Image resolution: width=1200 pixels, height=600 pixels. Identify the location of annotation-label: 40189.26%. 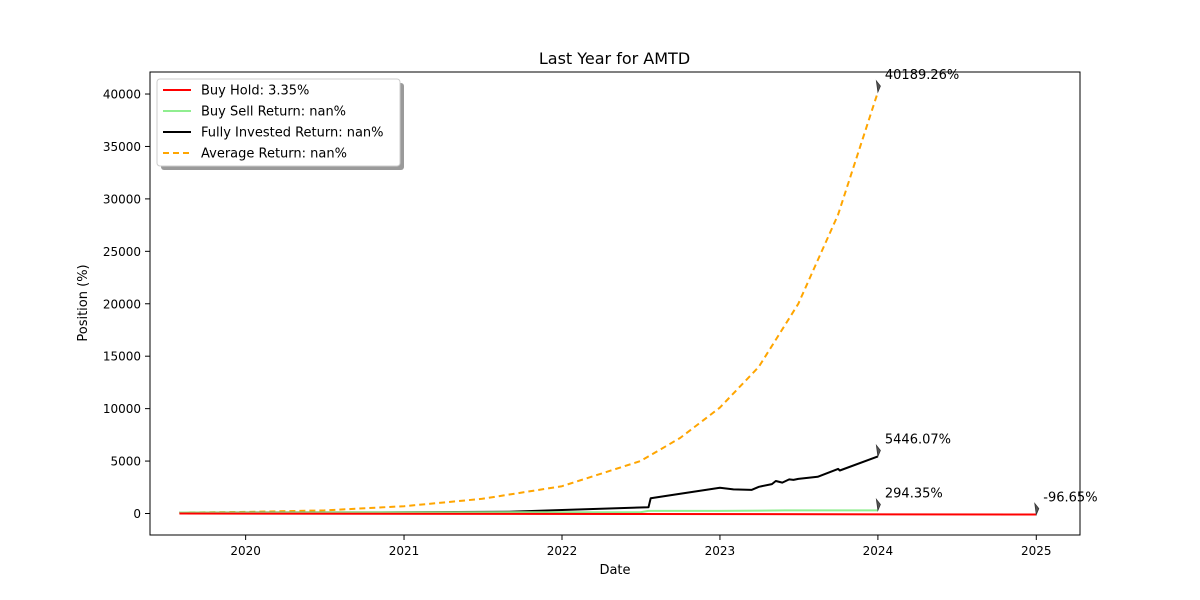
(922, 75).